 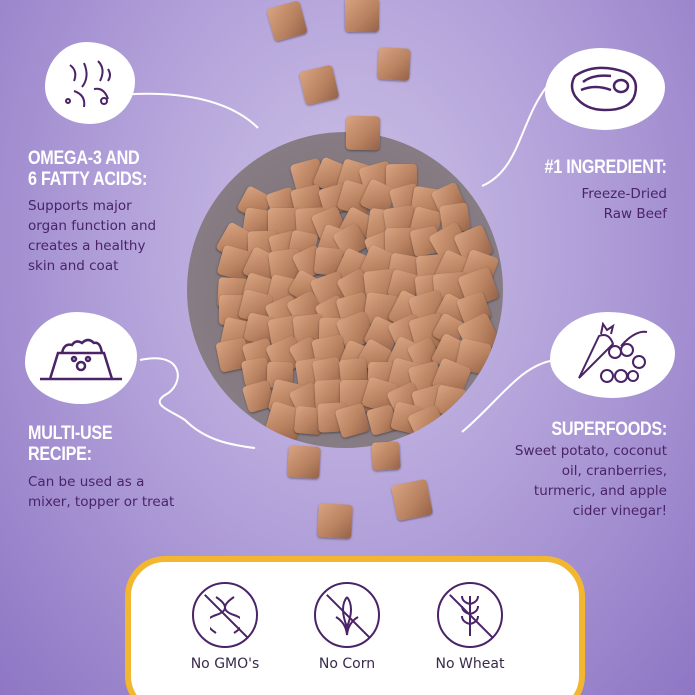 I want to click on badge-label: No GMO's, so click(x=225, y=664).